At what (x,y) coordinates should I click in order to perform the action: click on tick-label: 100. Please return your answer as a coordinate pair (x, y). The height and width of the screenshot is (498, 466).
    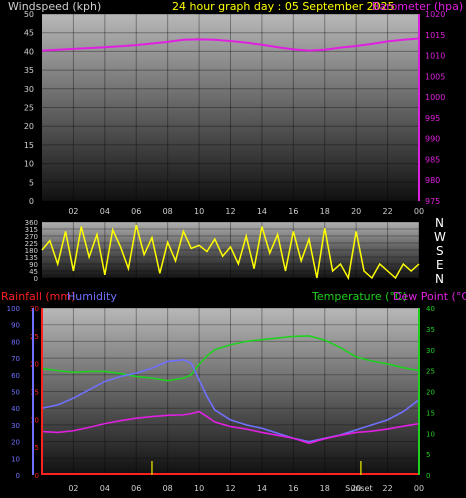
    Looking at the image, I should click on (13, 309).